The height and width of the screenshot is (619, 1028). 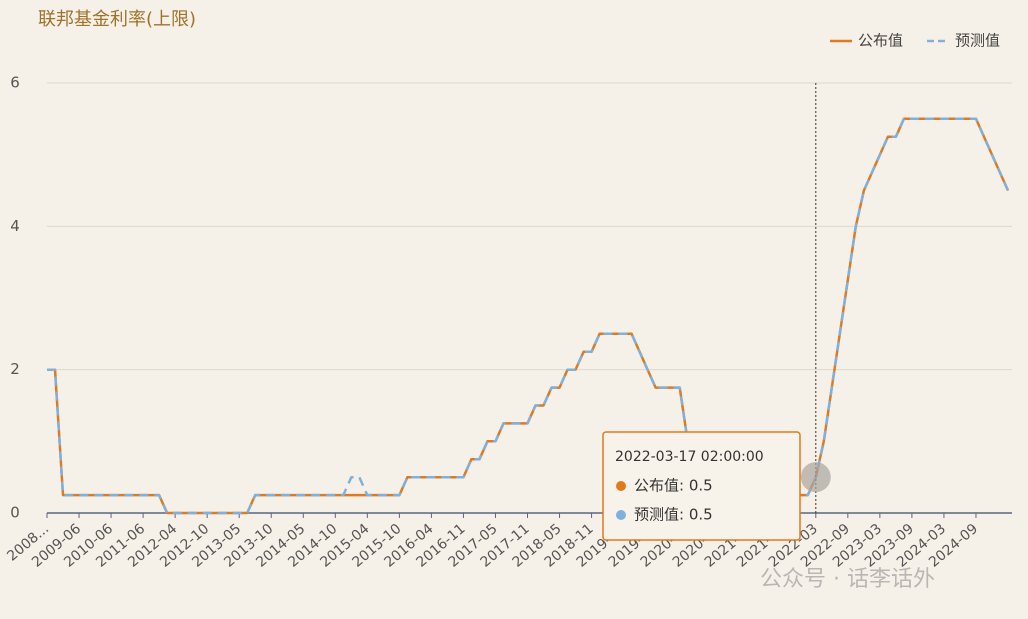 What do you see at coordinates (15, 369) in the screenshot?
I see `y-tick-label: 2` at bounding box center [15, 369].